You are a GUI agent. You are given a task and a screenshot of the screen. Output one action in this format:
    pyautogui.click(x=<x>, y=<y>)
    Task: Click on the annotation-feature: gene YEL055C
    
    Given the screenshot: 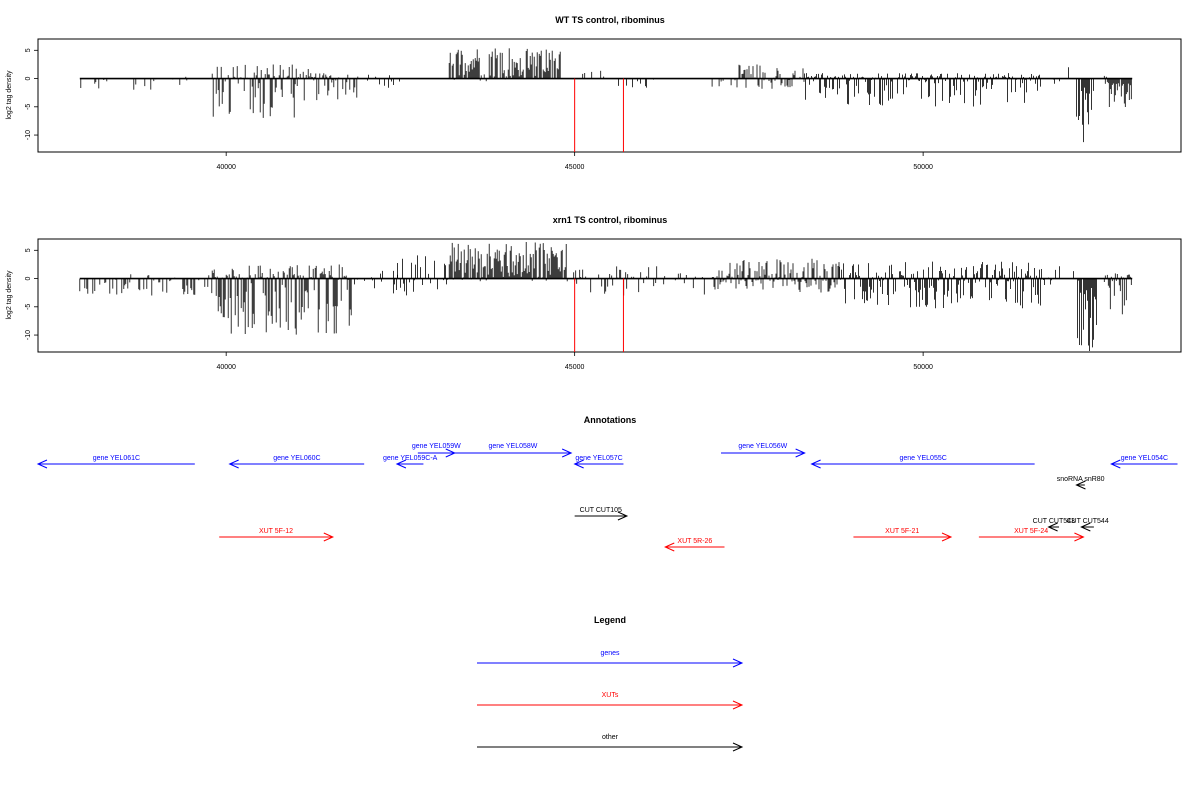 What is the action you would take?
    pyautogui.click(x=922, y=462)
    